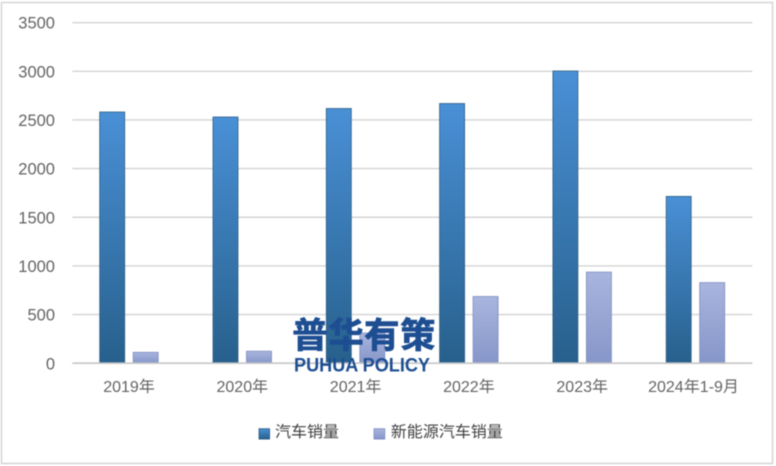 This screenshot has width=776, height=466. What do you see at coordinates (574, 387) in the screenshot?
I see `svg-text: 2023` at bounding box center [574, 387].